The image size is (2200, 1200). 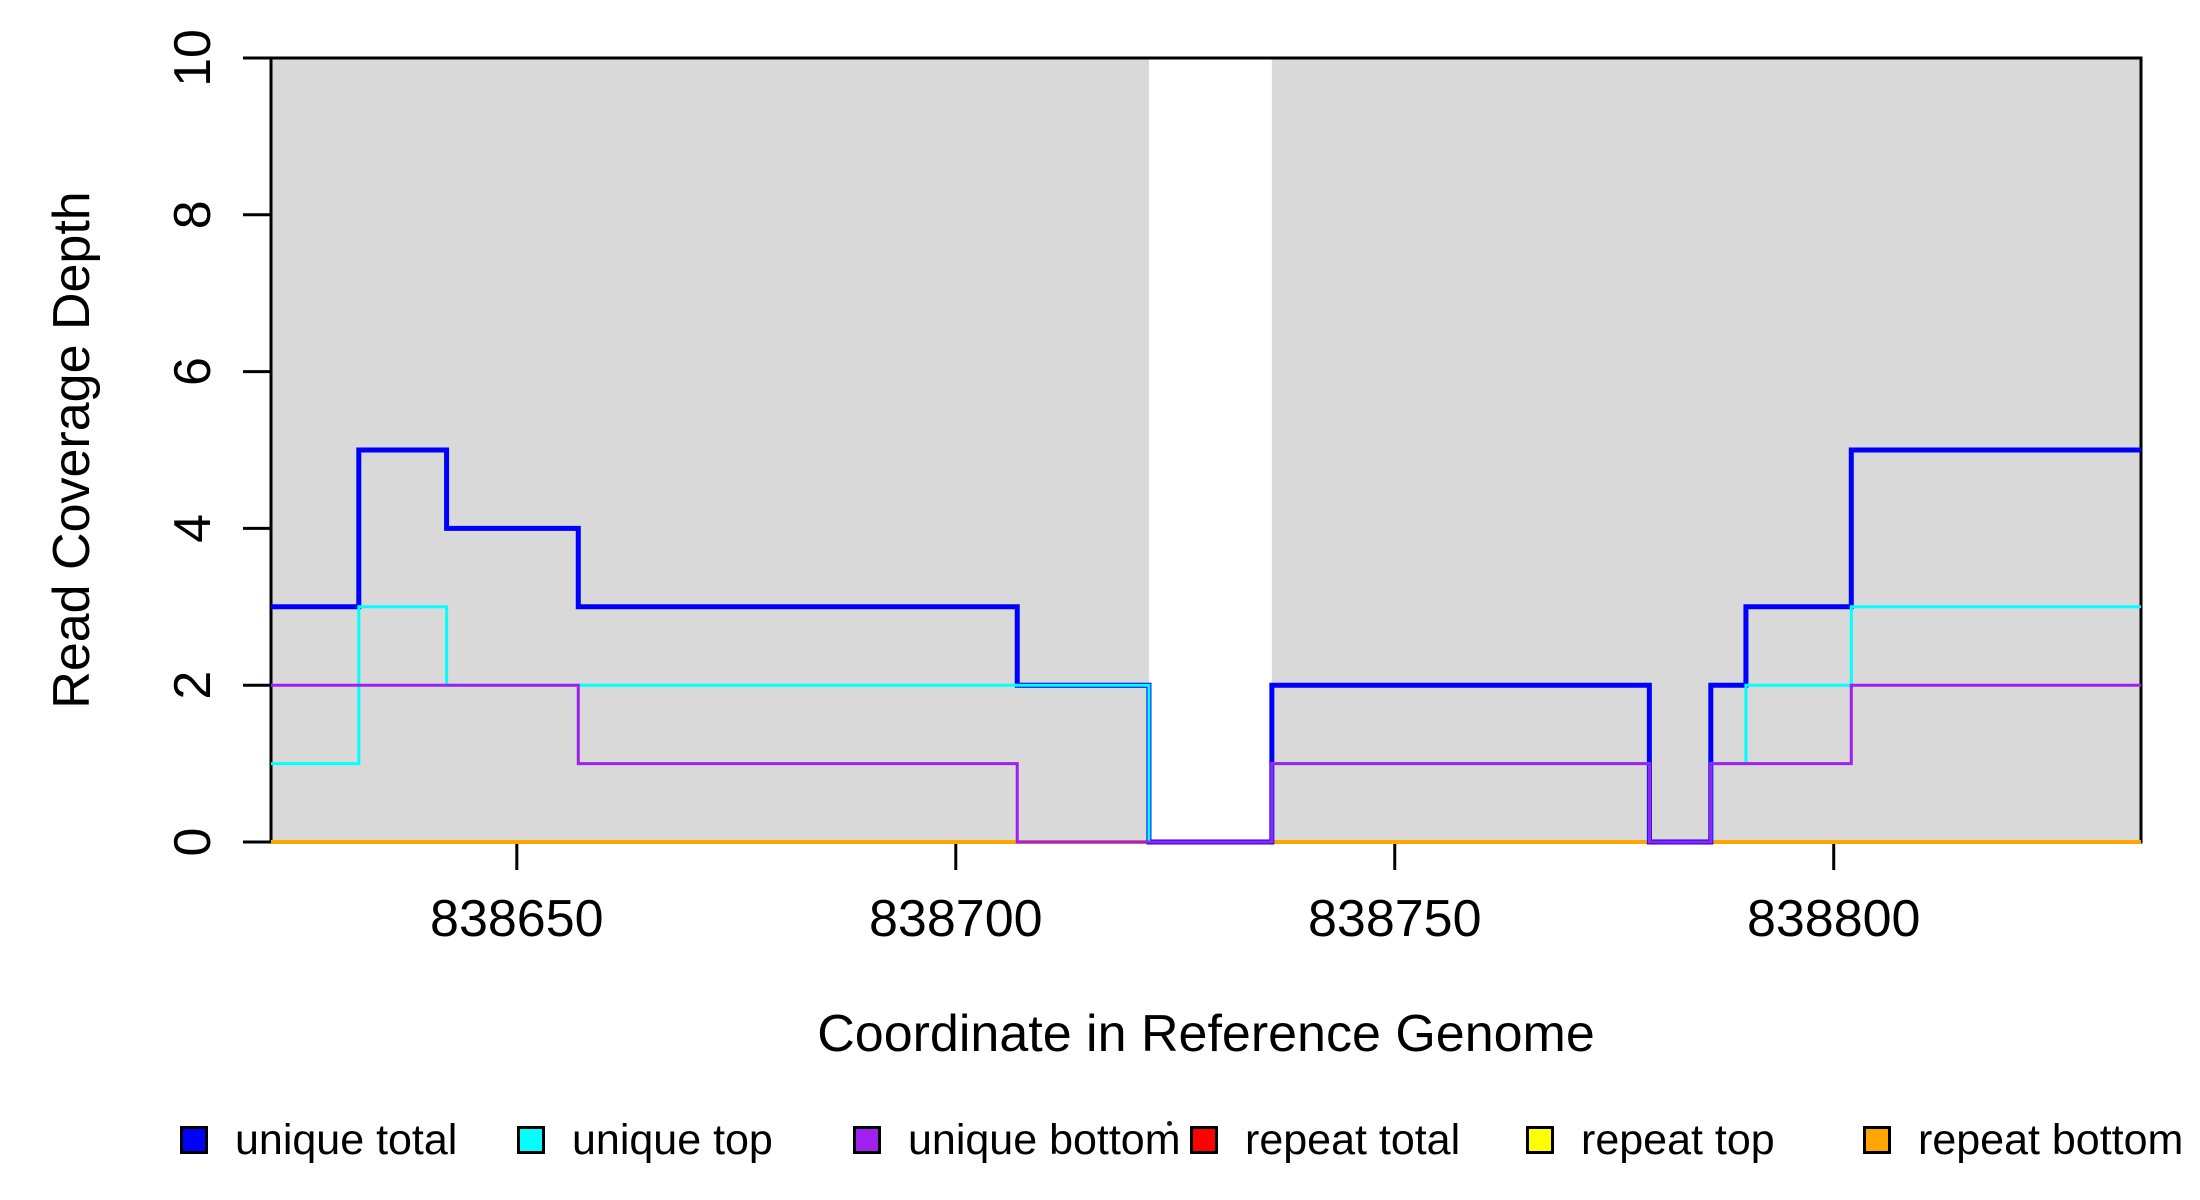 I want to click on legend-label: unique total, so click(x=346, y=1139).